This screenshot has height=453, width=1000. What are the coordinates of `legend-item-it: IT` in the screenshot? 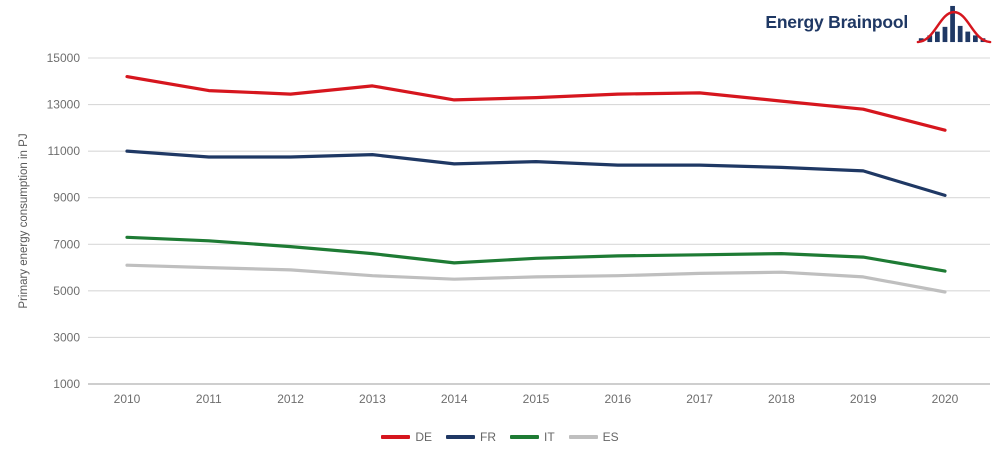 It's located at (532, 437).